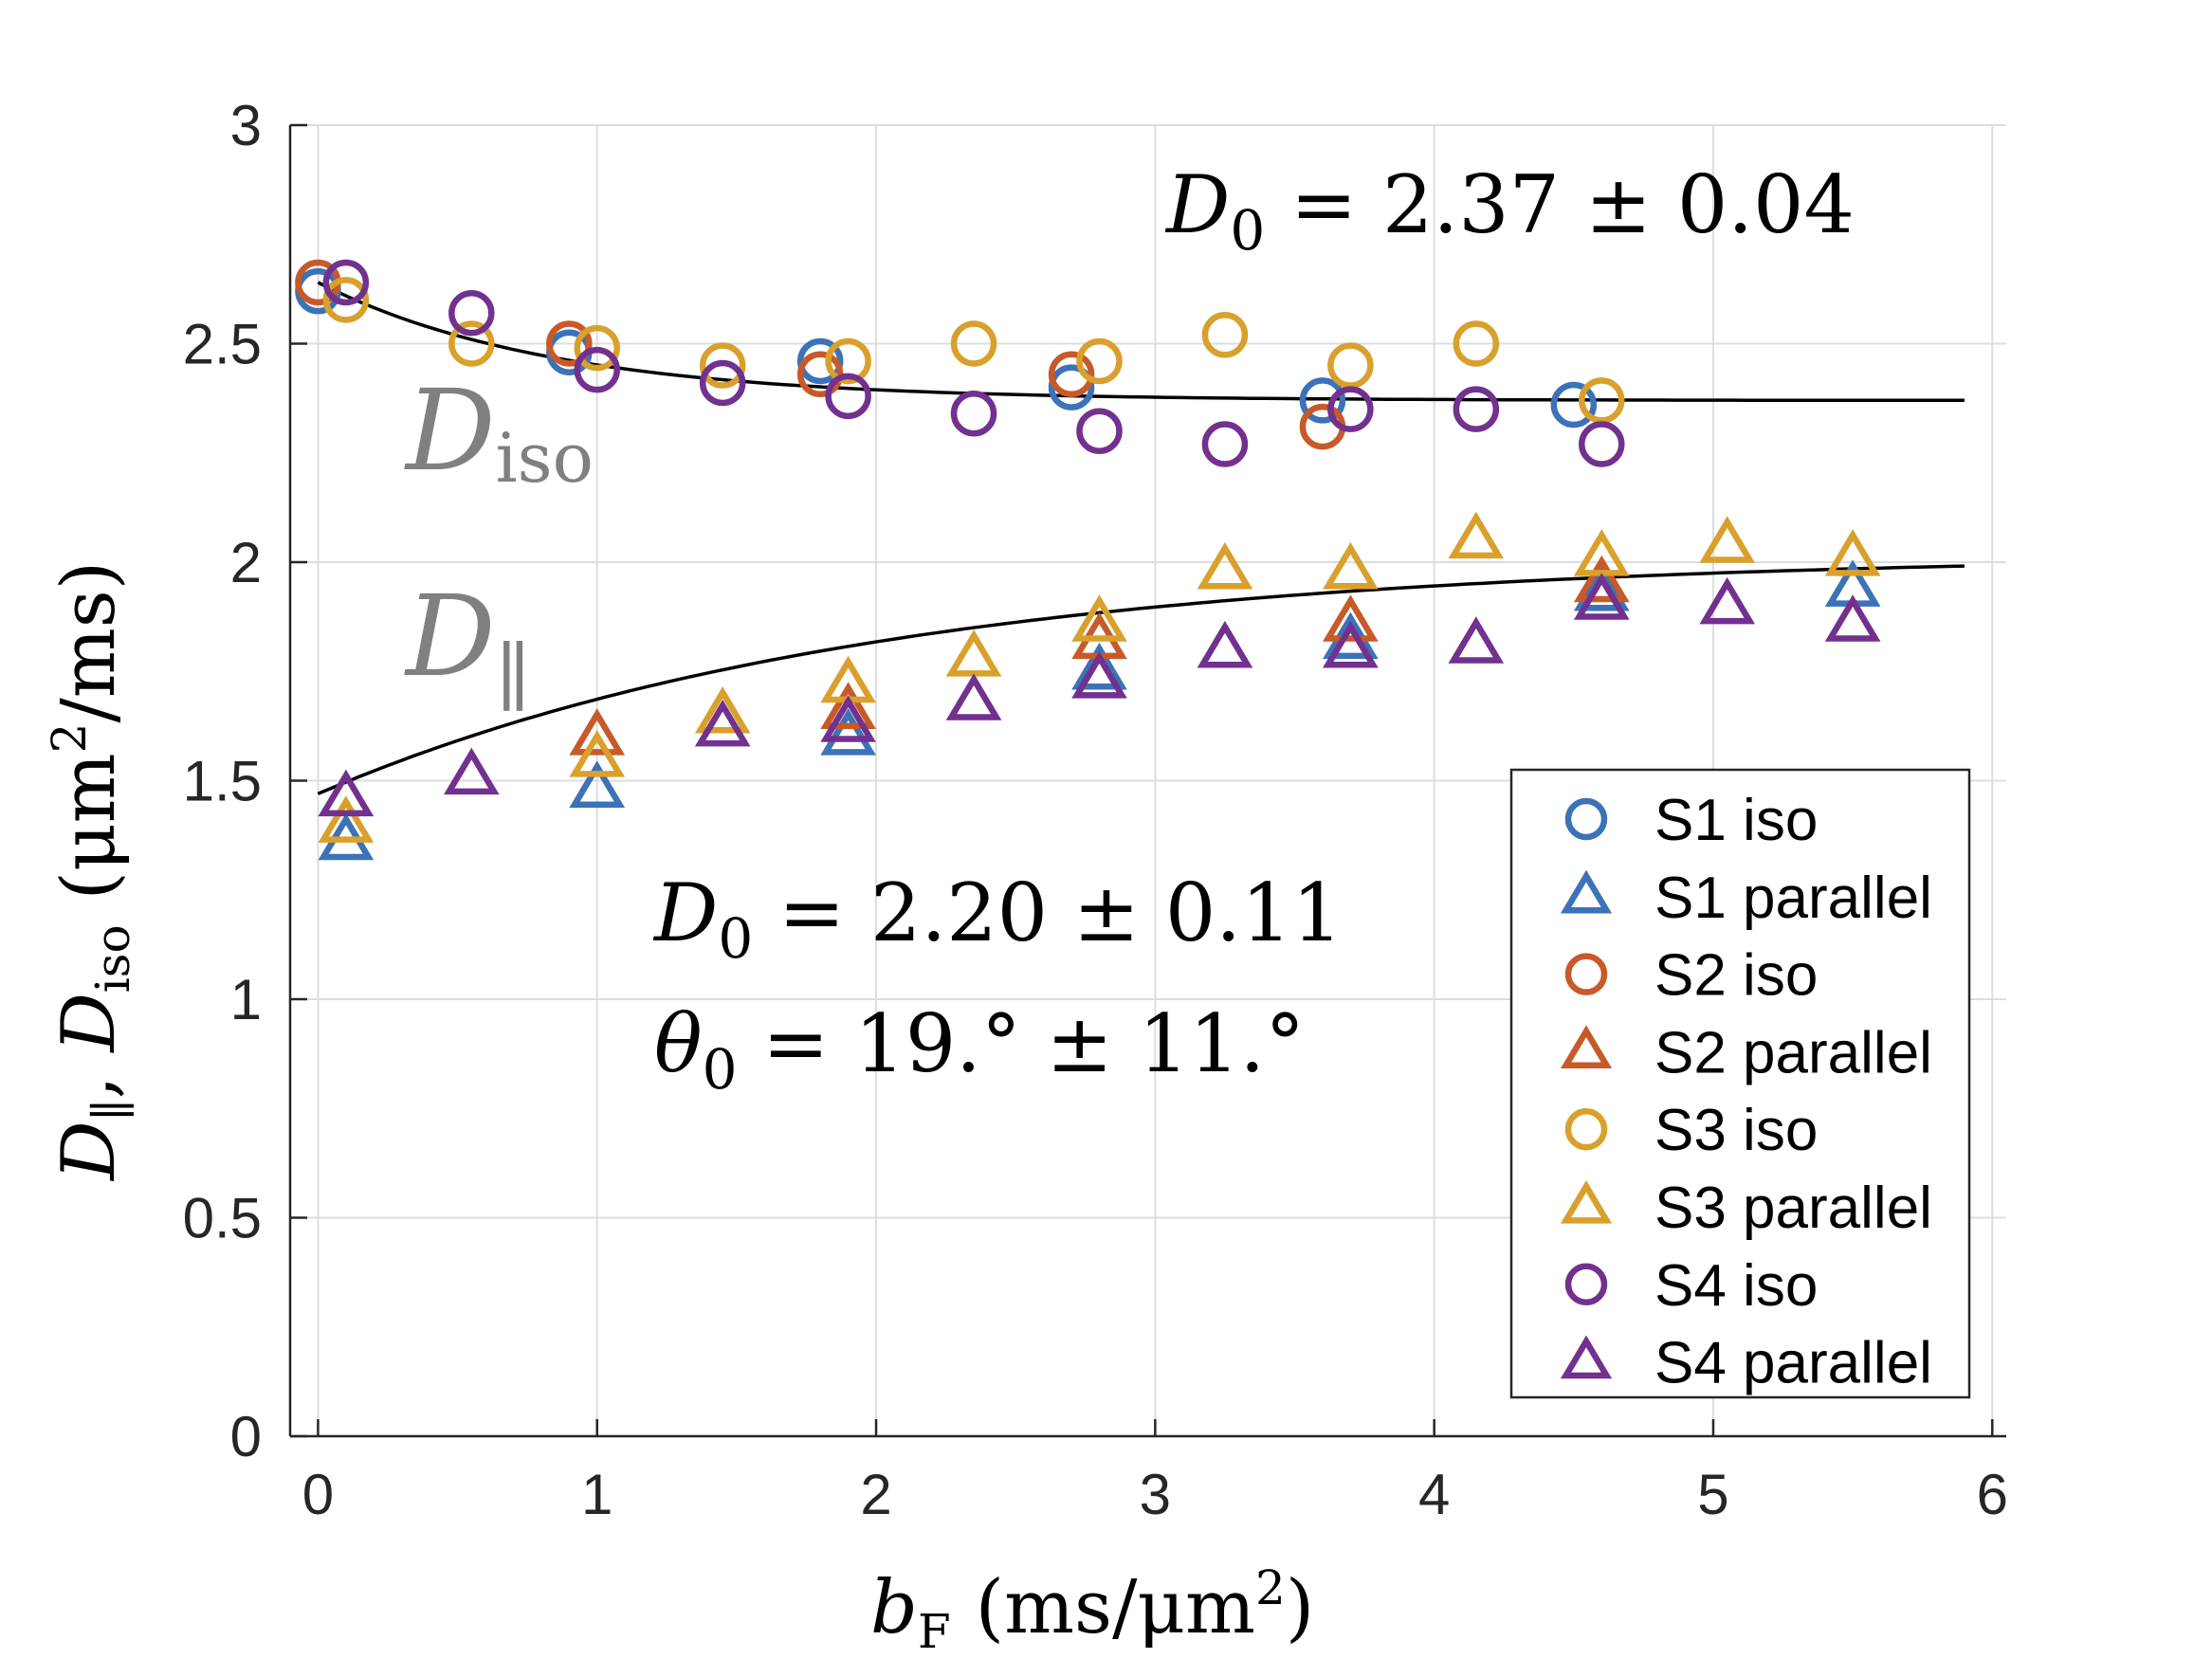  Describe the element at coordinates (246, 1436) in the screenshot. I see `y-tick-label: 0` at that location.